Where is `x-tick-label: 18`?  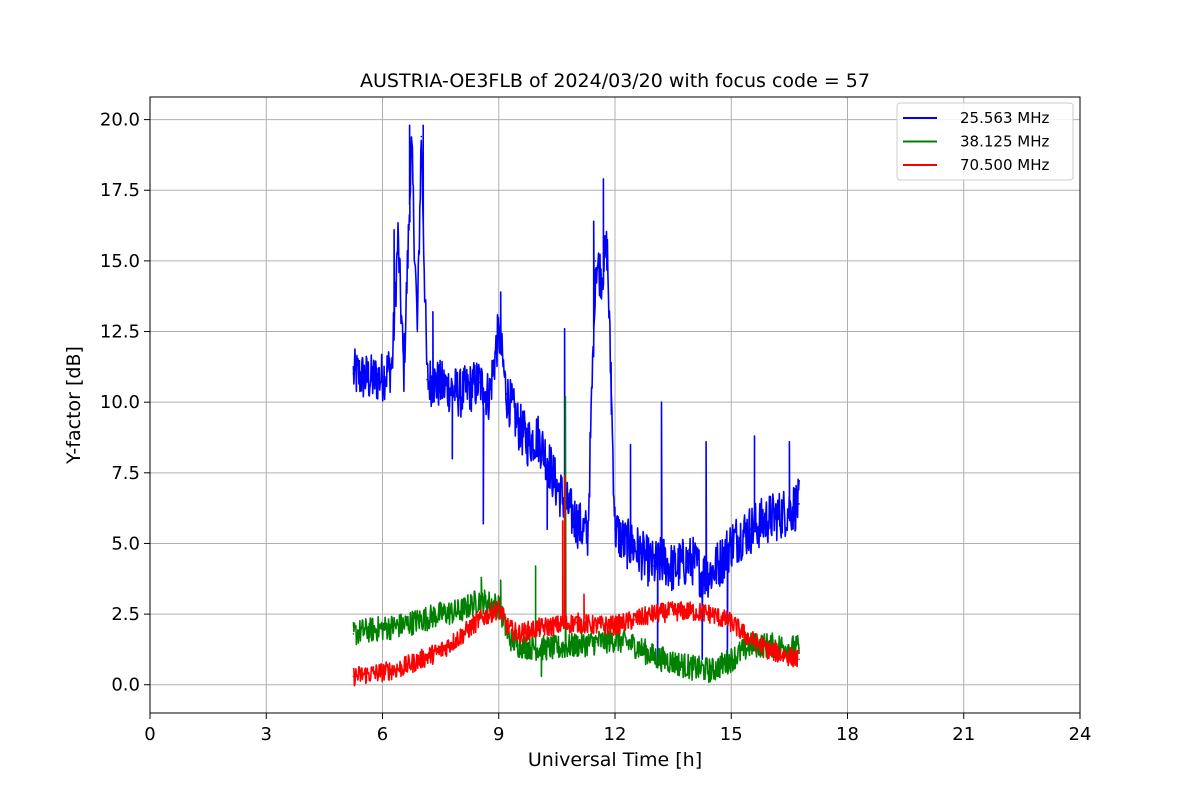
x-tick-label: 18 is located at coordinates (847, 734).